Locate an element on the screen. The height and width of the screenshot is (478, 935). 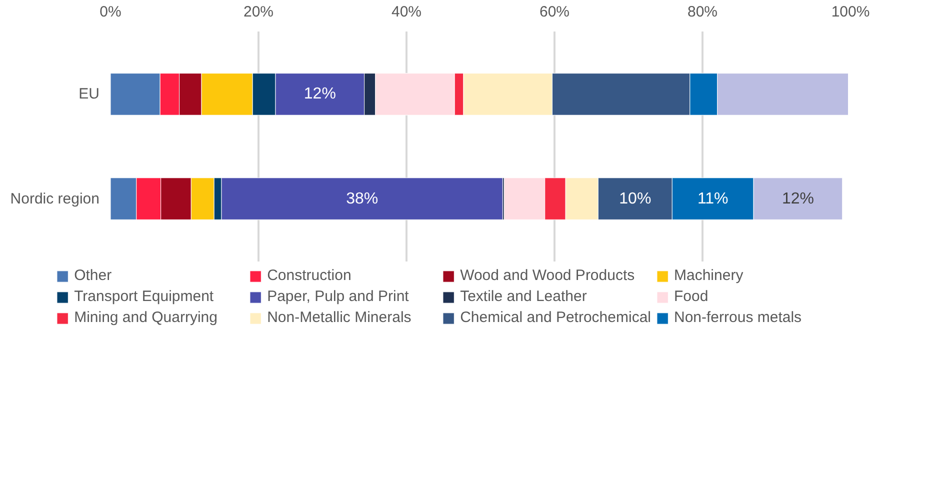
x-tick-label: 40% is located at coordinates (406, 12).